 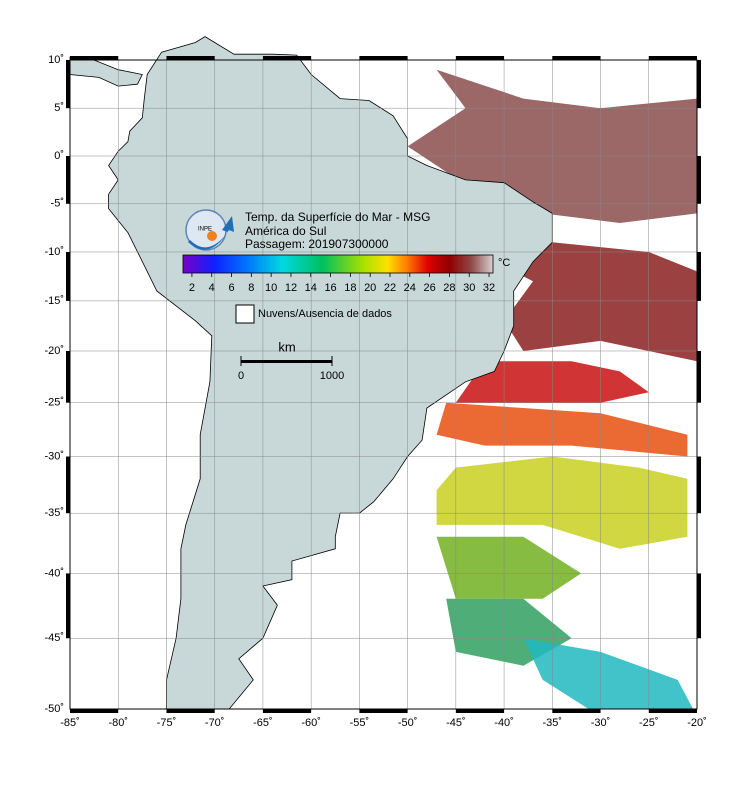 I want to click on scale-bar, so click(x=286, y=361).